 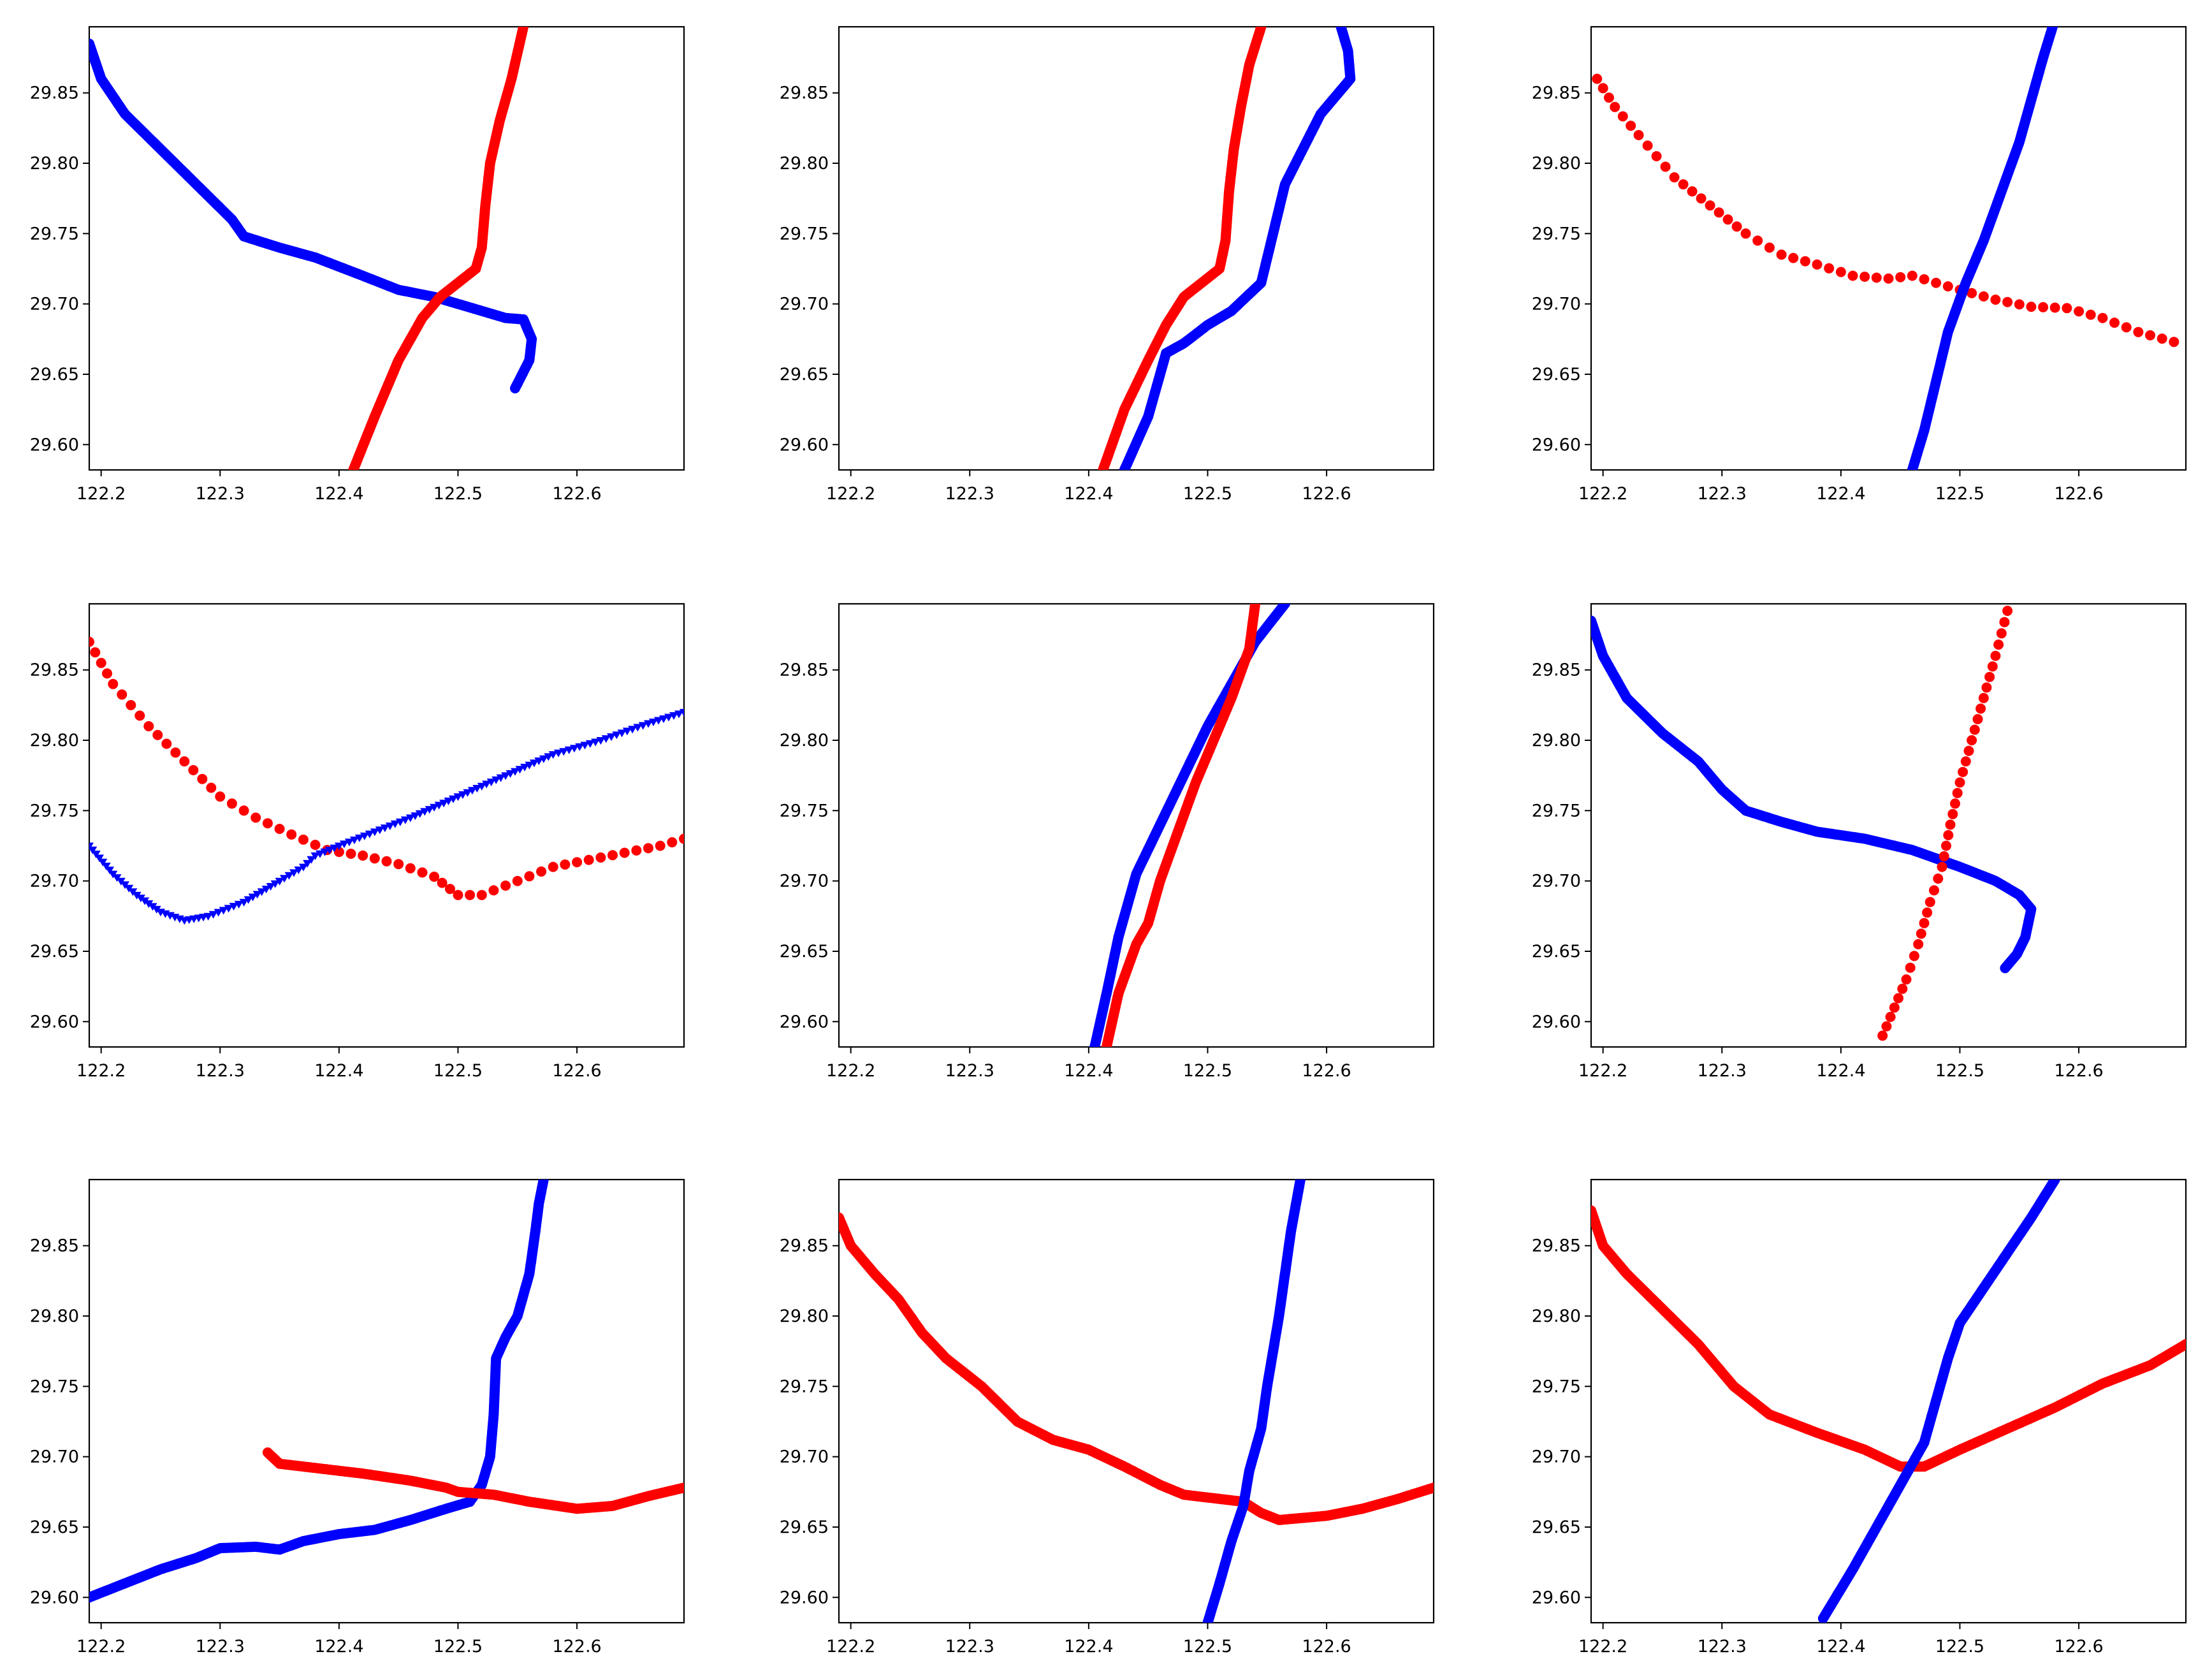 What do you see at coordinates (804, 741) in the screenshot?
I see `y-tick-label: 29.80` at bounding box center [804, 741].